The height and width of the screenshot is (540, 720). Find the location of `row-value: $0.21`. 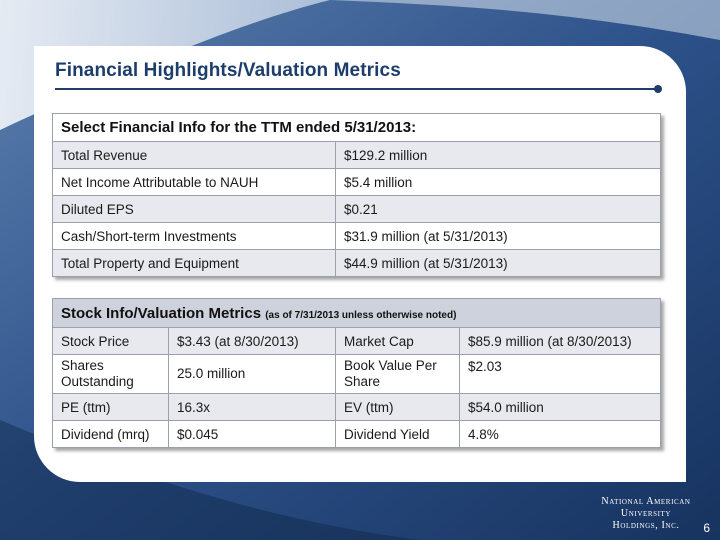

row-value: $0.21 is located at coordinates (498, 209).